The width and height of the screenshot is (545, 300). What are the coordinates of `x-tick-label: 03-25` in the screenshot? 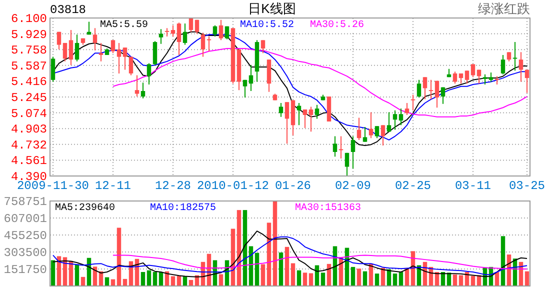 It's located at (526, 186).